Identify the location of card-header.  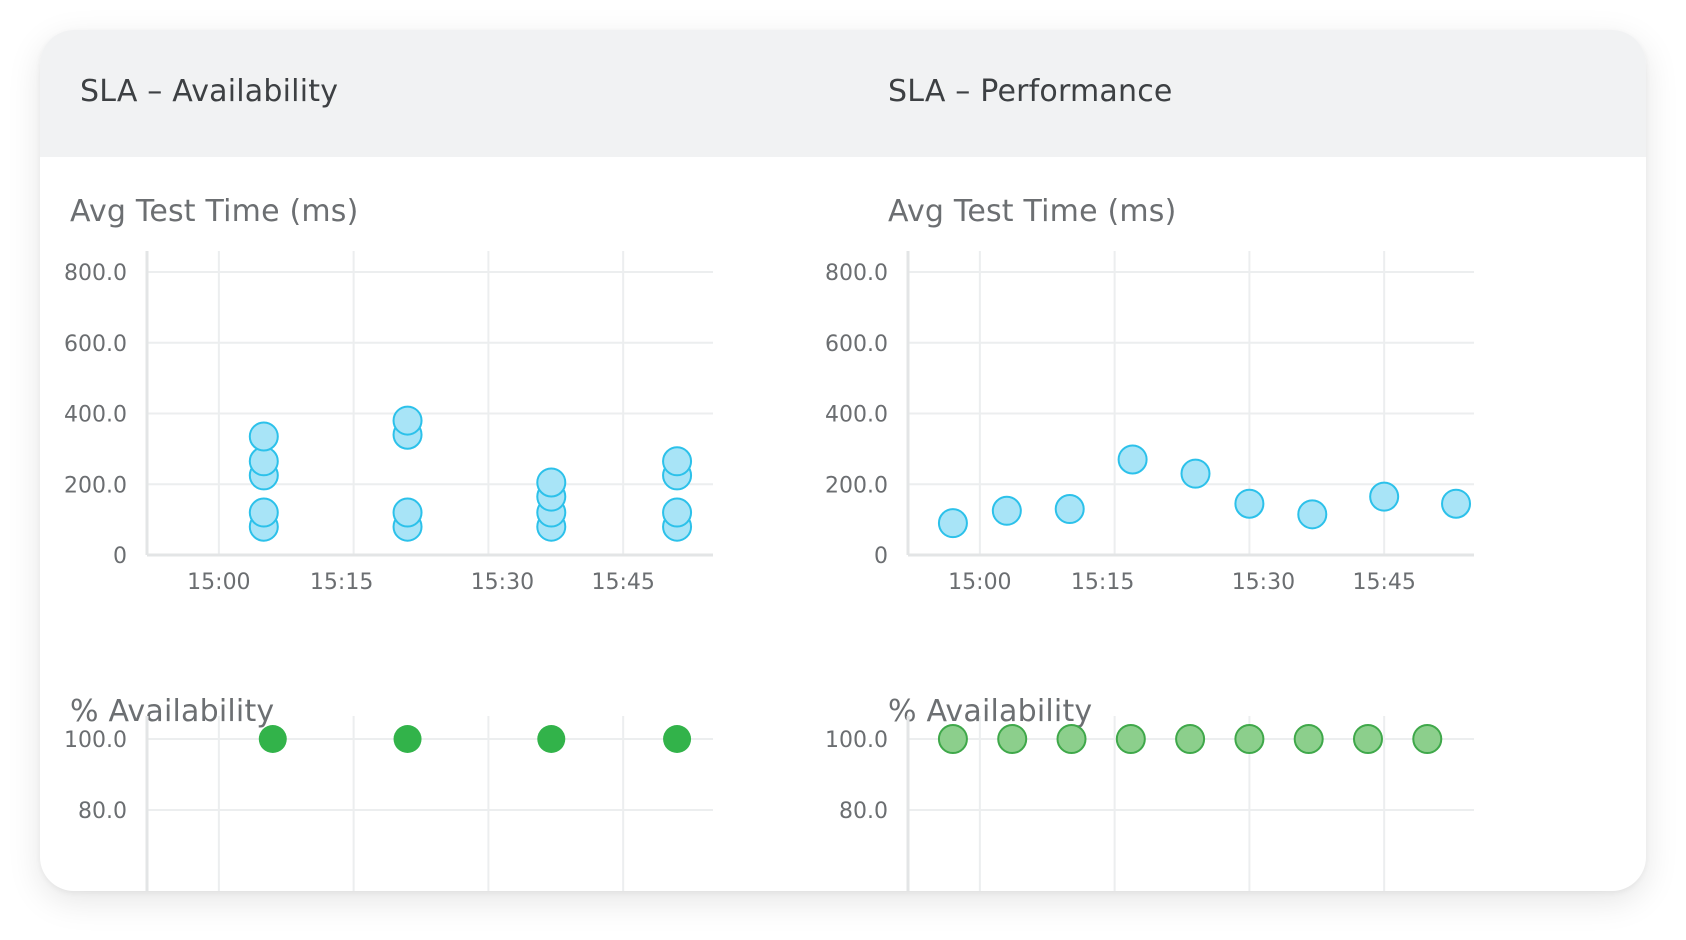
(843, 93).